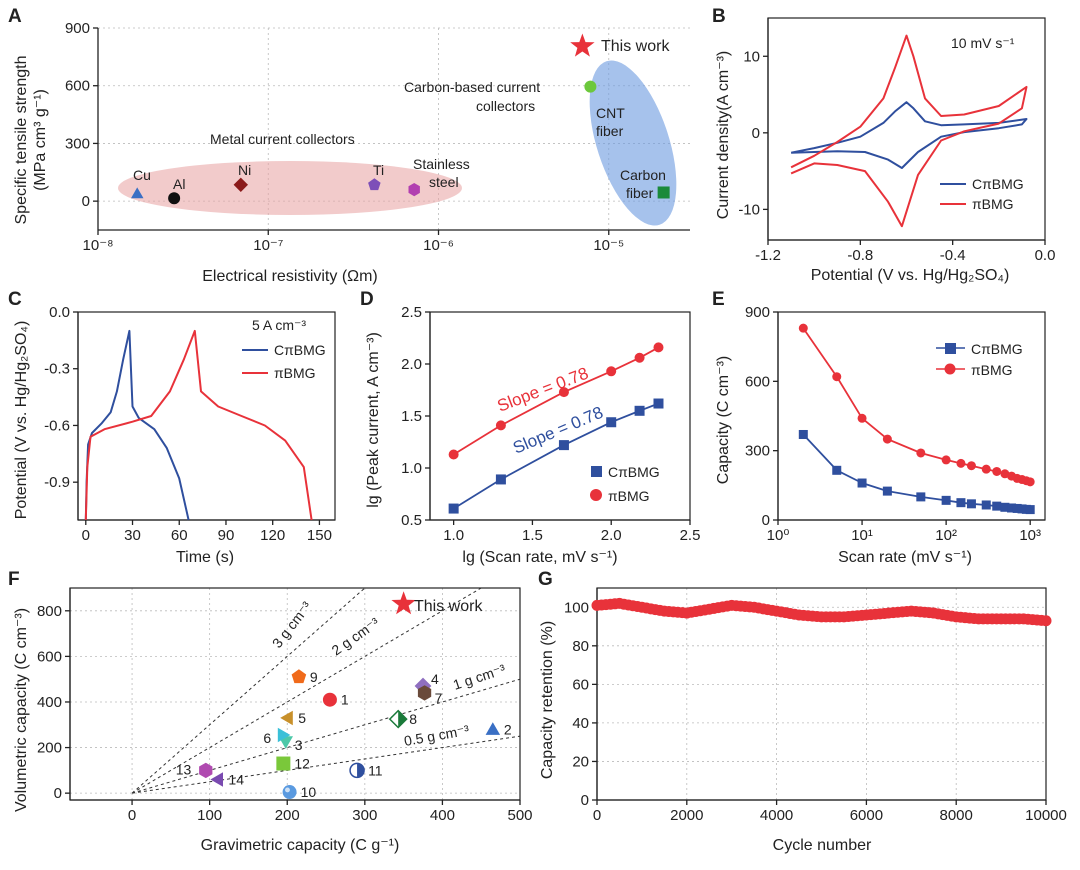  Describe the element at coordinates (472, 87) in the screenshot. I see `group-label-carbon-line1: Carbon-based current` at that location.